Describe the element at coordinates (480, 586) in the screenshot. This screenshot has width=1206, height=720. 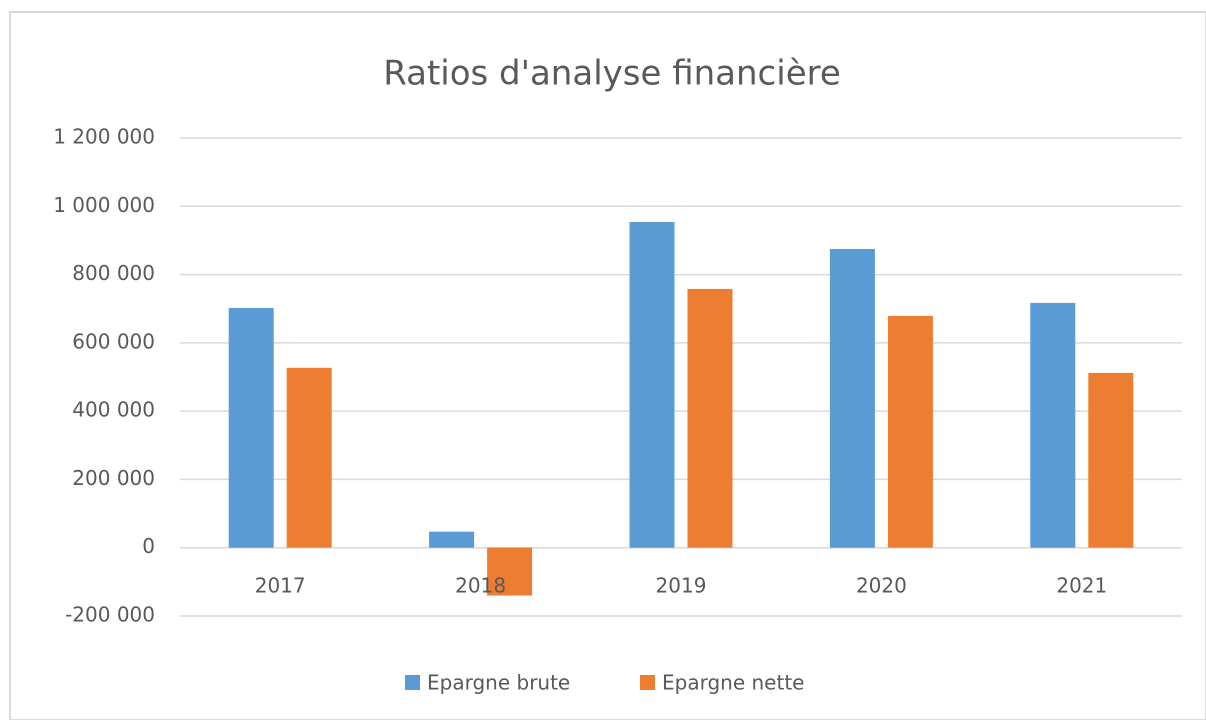
I see `x-tick-label: 2018` at that location.